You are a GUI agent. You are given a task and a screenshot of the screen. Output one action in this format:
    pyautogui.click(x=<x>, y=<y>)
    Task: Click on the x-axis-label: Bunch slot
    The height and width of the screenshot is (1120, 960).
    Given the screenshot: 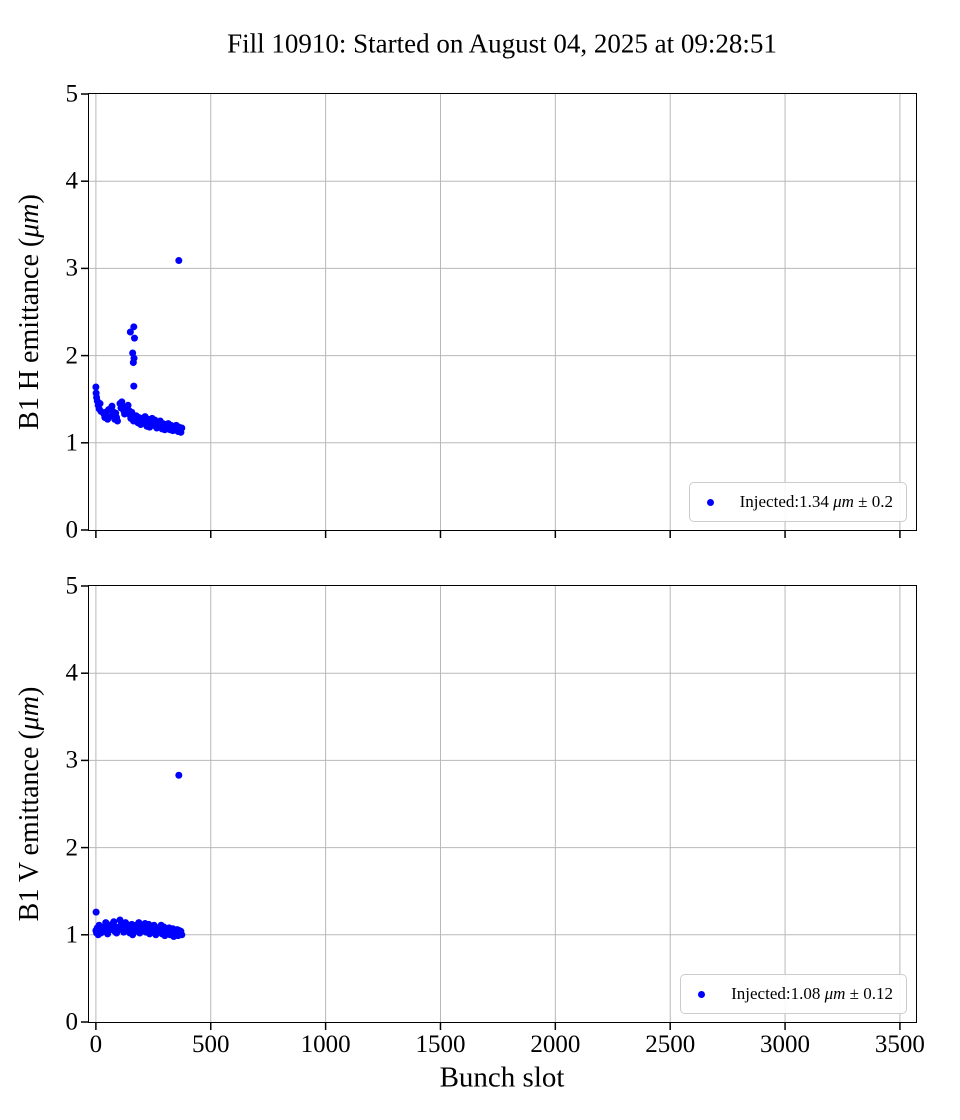 What is the action you would take?
    pyautogui.click(x=502, y=1077)
    